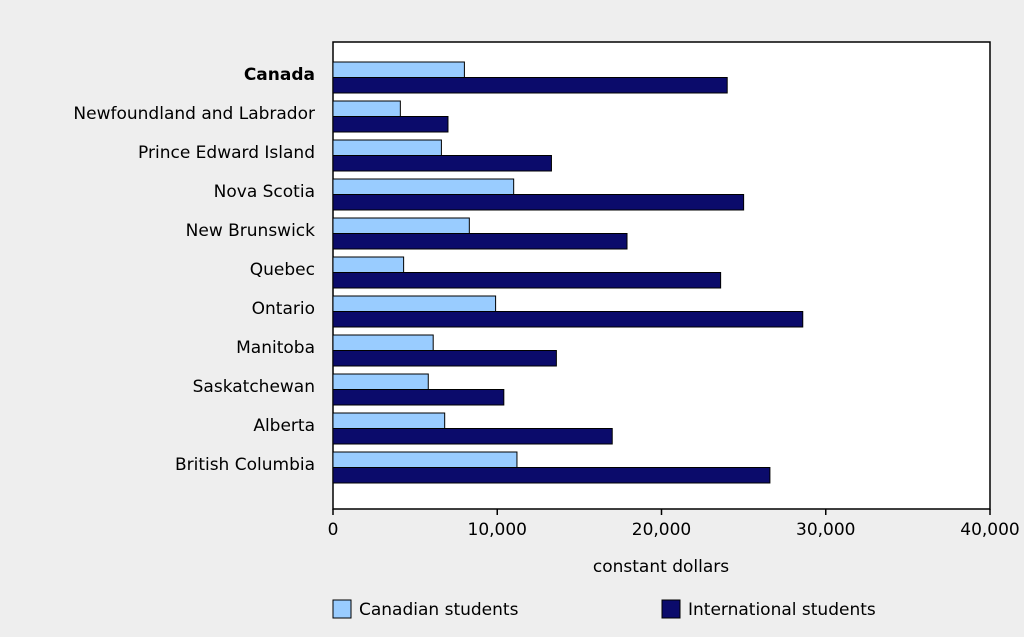 The image size is (1024, 637). Describe the element at coordinates (497, 530) in the screenshot. I see `x-tick-label: 10,000` at that location.